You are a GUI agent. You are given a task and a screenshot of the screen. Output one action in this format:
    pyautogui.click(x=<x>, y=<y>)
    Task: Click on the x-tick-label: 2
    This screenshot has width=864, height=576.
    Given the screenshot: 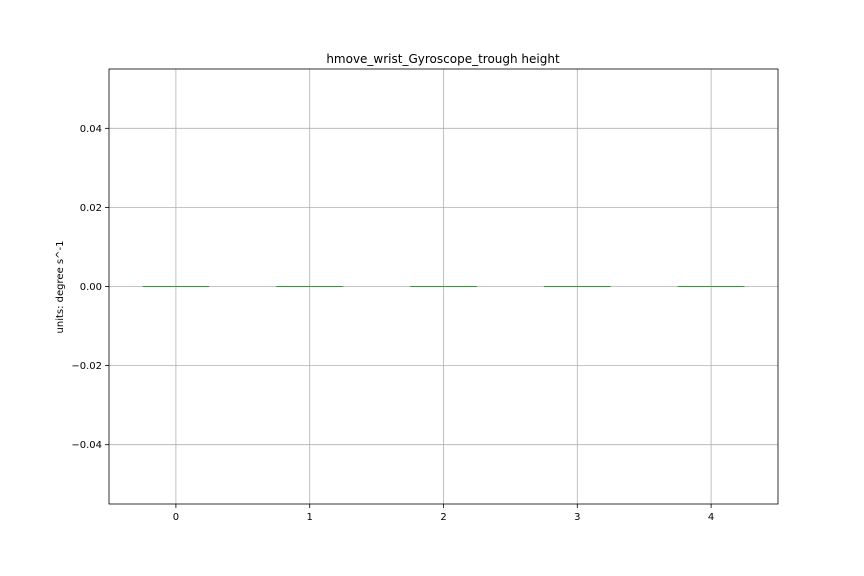 What is the action you would take?
    pyautogui.click(x=443, y=517)
    